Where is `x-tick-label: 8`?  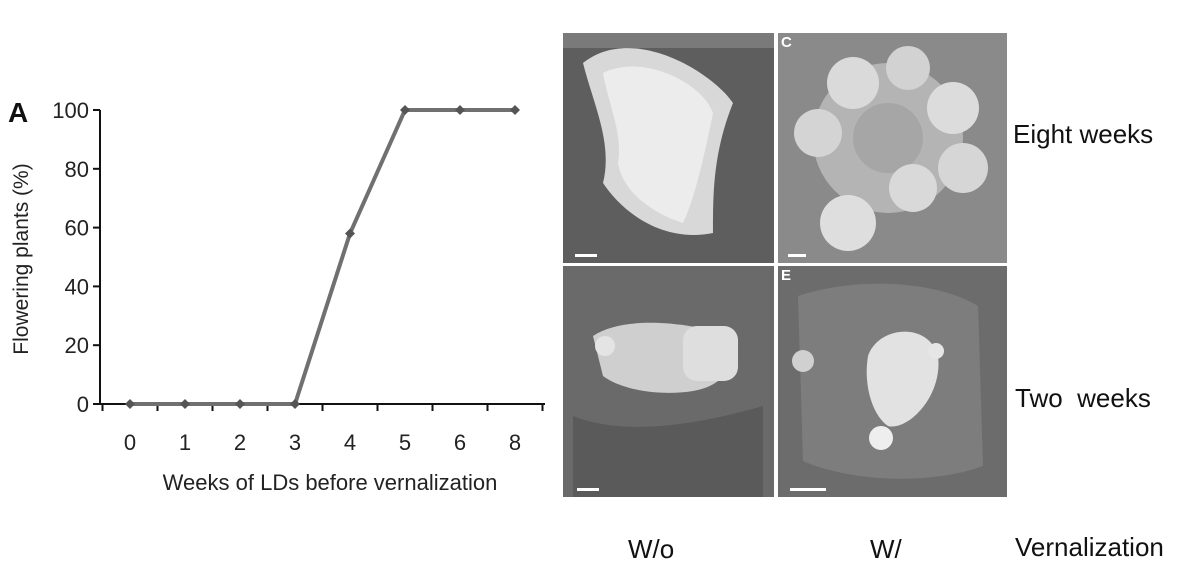 x-tick-label: 8 is located at coordinates (515, 442).